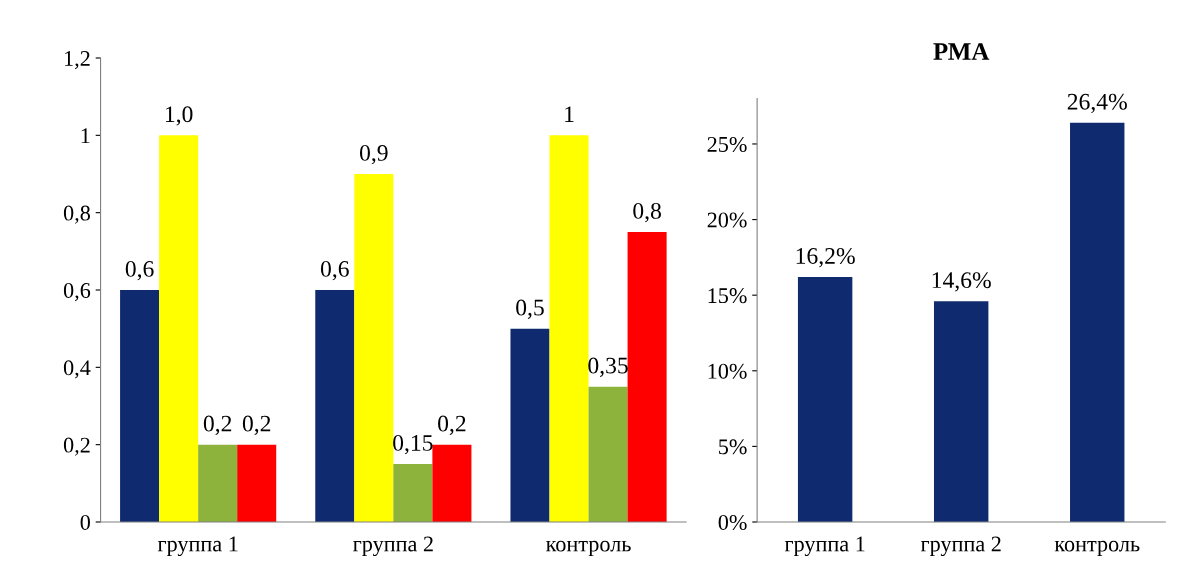 The width and height of the screenshot is (1183, 580). I want to click on y-tick-label: 15%, so click(727, 296).